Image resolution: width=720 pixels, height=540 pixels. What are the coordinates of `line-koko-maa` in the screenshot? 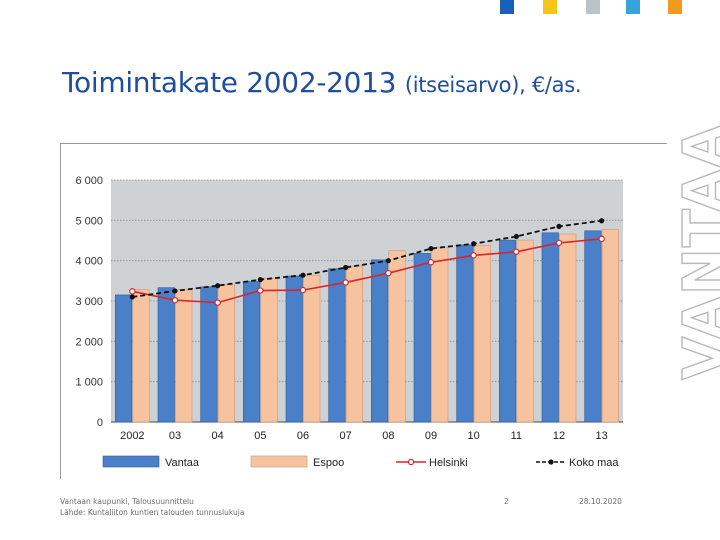 It's located at (367, 258).